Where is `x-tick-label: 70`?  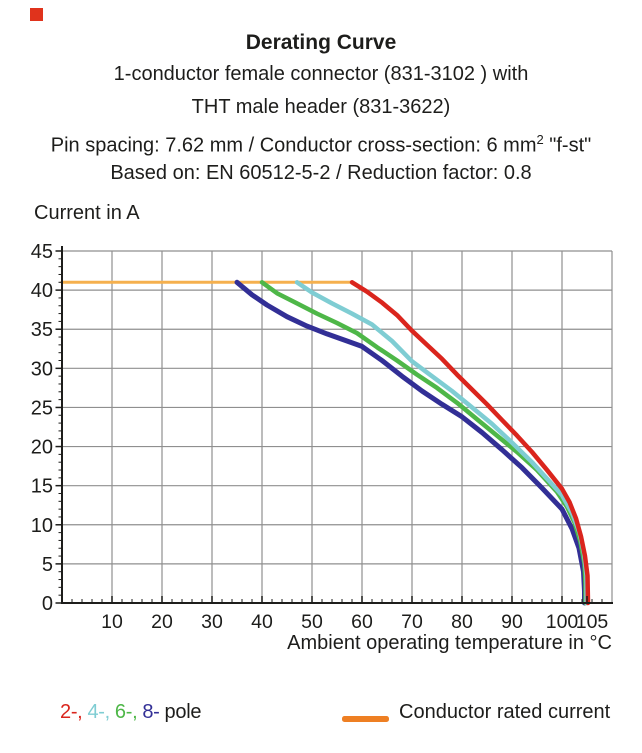
x-tick-label: 70 is located at coordinates (412, 622).